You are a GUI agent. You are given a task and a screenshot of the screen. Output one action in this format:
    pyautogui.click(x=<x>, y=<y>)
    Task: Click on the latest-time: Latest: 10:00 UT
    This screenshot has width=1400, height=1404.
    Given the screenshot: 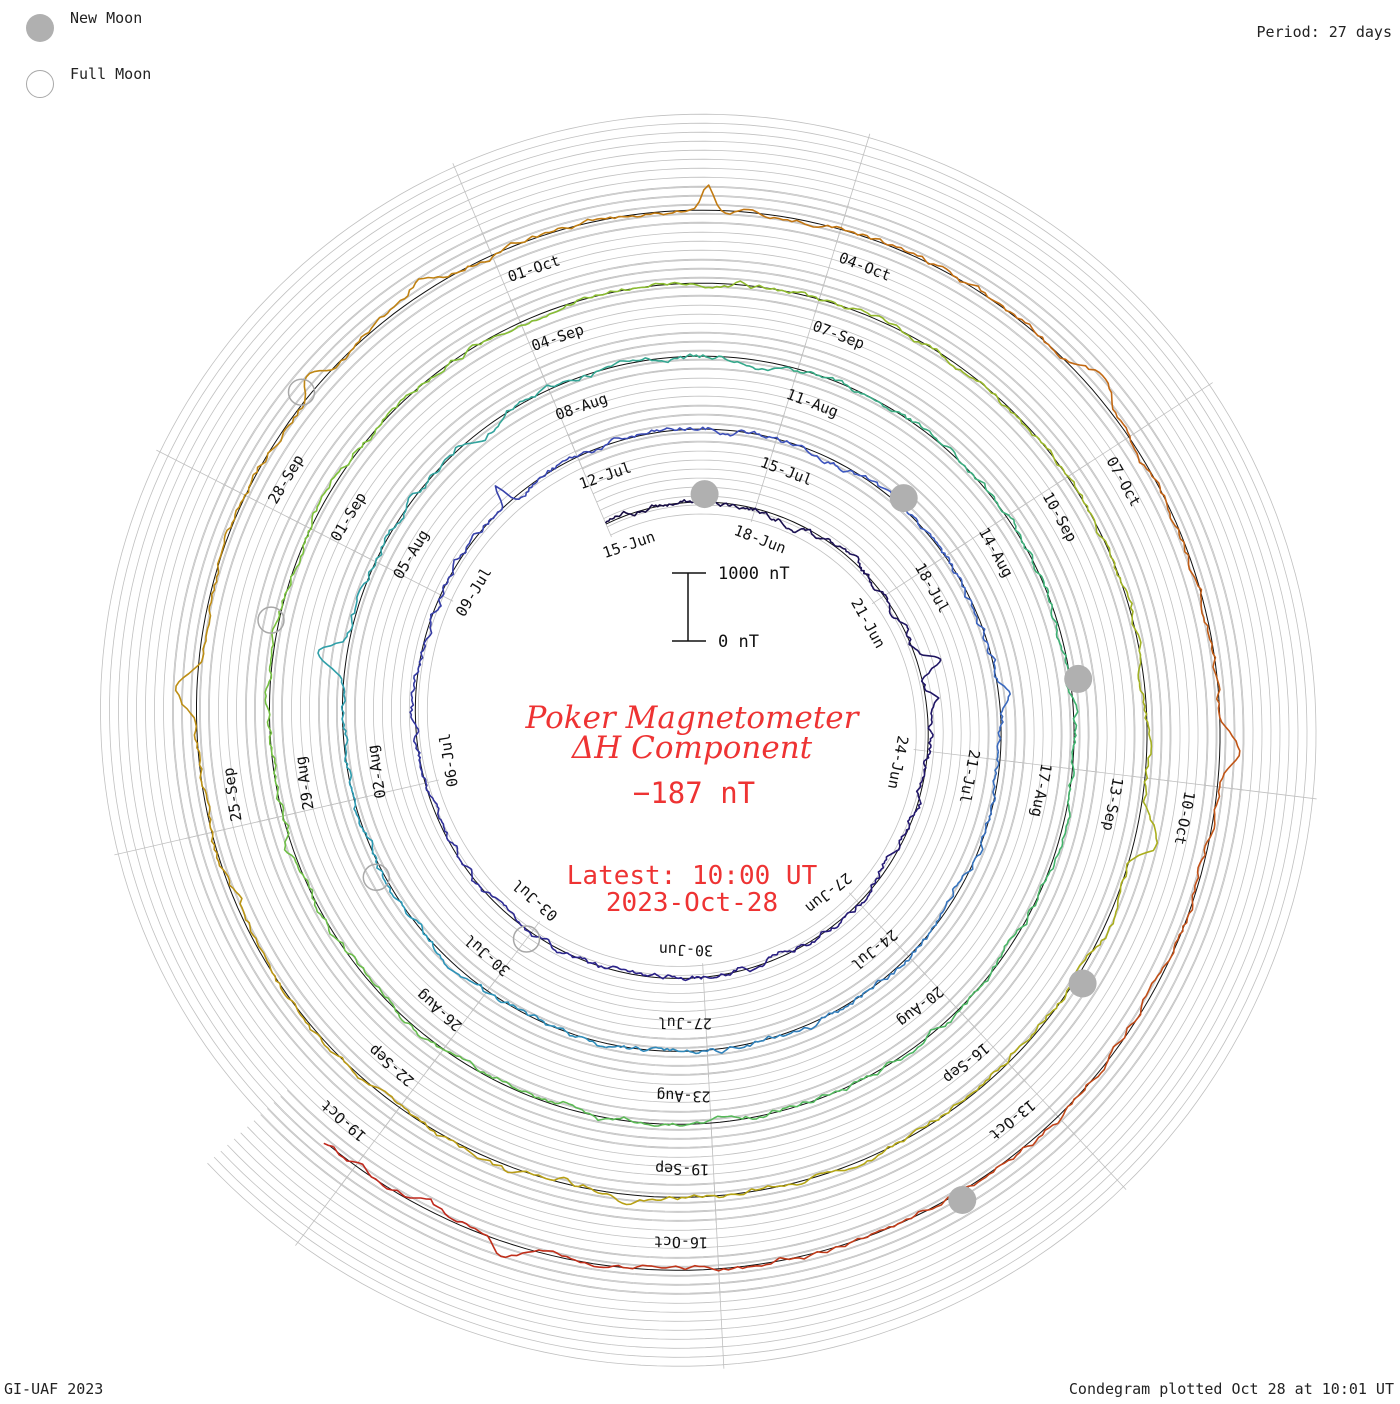 What is the action you would take?
    pyautogui.click(x=692, y=876)
    